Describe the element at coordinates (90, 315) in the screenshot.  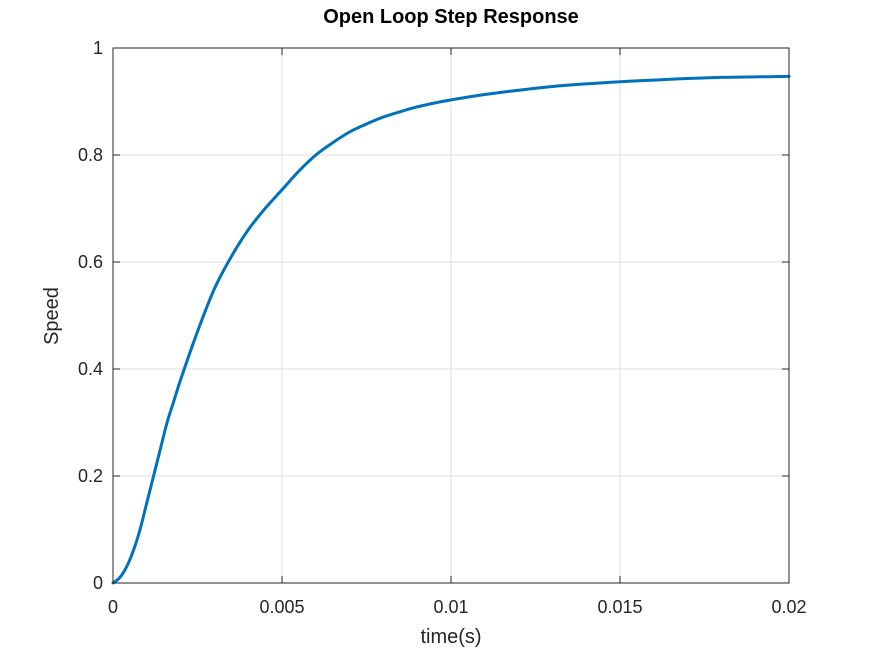
I see `y-tick-labels: 0 0.2 0.4 0.6 0.8 1` at that location.